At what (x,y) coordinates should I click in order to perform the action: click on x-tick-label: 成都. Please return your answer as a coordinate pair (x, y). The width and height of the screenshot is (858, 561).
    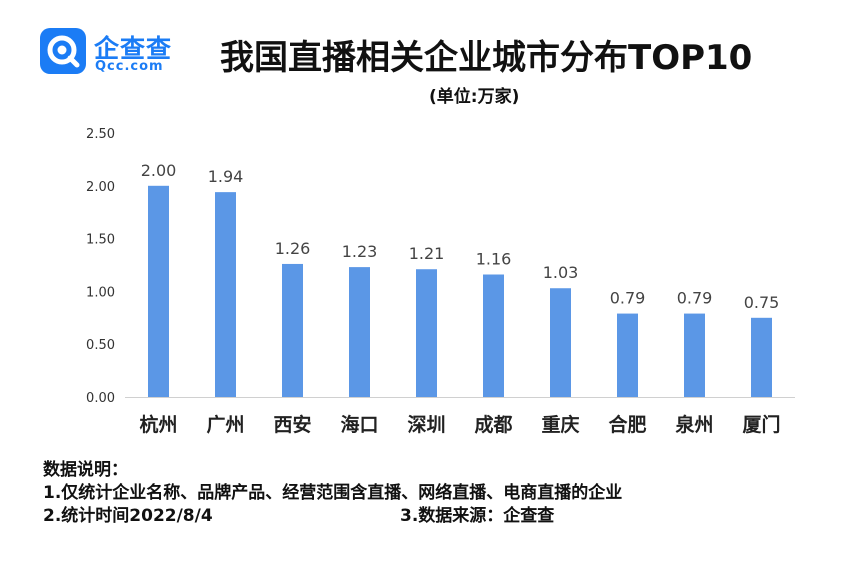
    Looking at the image, I should click on (493, 424).